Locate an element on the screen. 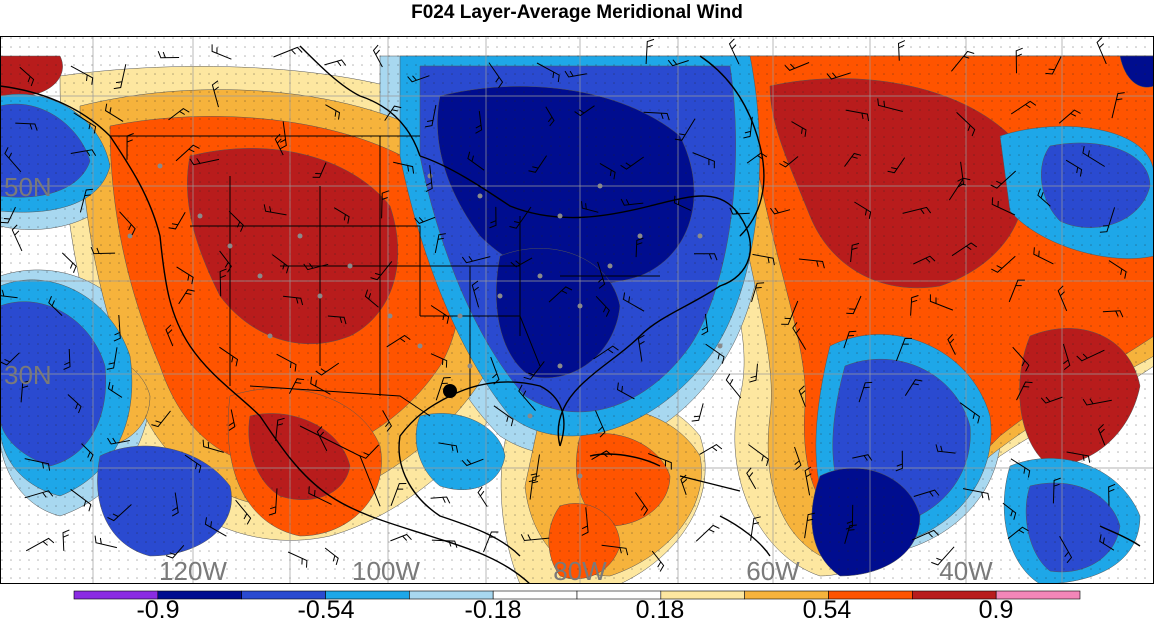 The width and height of the screenshot is (1154, 625). colorbar-label: -0.54 is located at coordinates (326, 610).